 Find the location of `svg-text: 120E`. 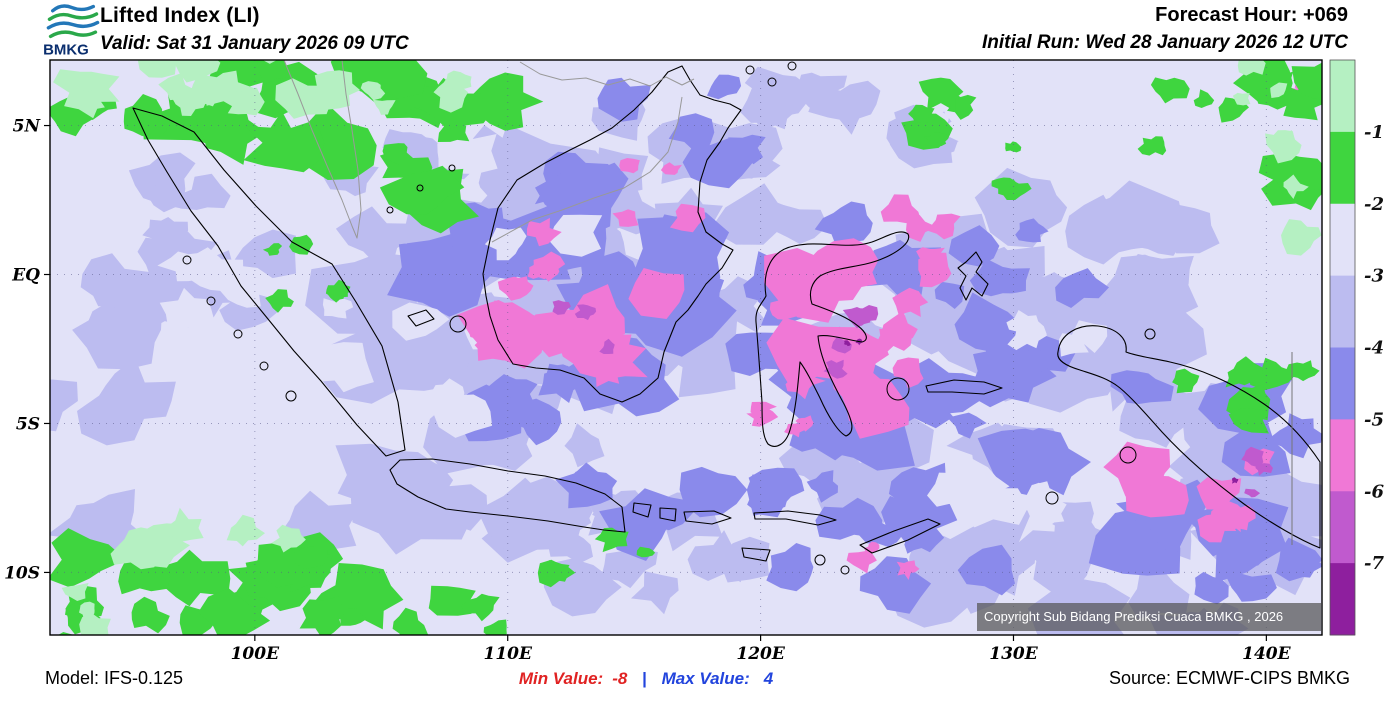

svg-text: 120E is located at coordinates (760, 654).